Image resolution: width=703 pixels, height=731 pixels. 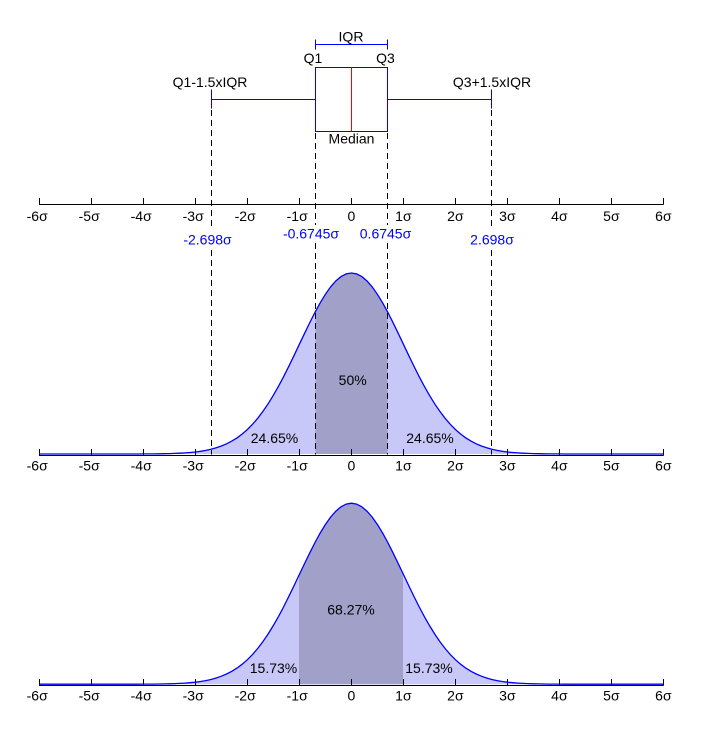 I want to click on svg-text: -0.6745σ, so click(x=311, y=234).